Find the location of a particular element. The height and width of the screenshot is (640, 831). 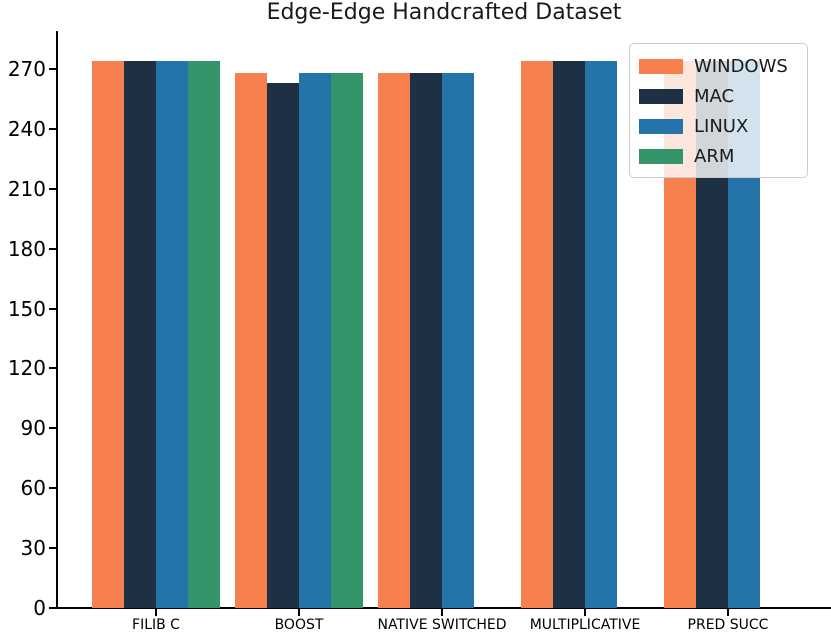

y-tick-label: 240 is located at coordinates (26, 128).